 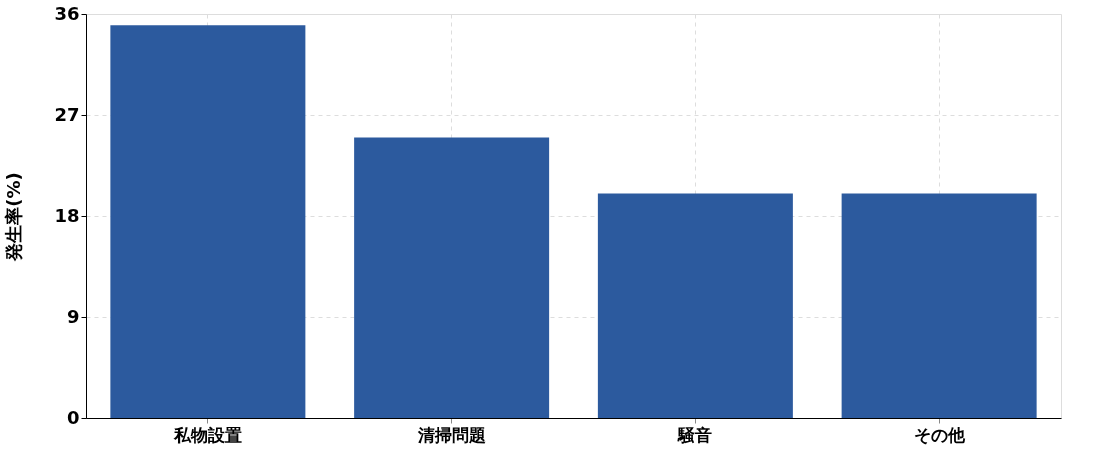 What do you see at coordinates (67, 13) in the screenshot?
I see `y-tick-label: 36` at bounding box center [67, 13].